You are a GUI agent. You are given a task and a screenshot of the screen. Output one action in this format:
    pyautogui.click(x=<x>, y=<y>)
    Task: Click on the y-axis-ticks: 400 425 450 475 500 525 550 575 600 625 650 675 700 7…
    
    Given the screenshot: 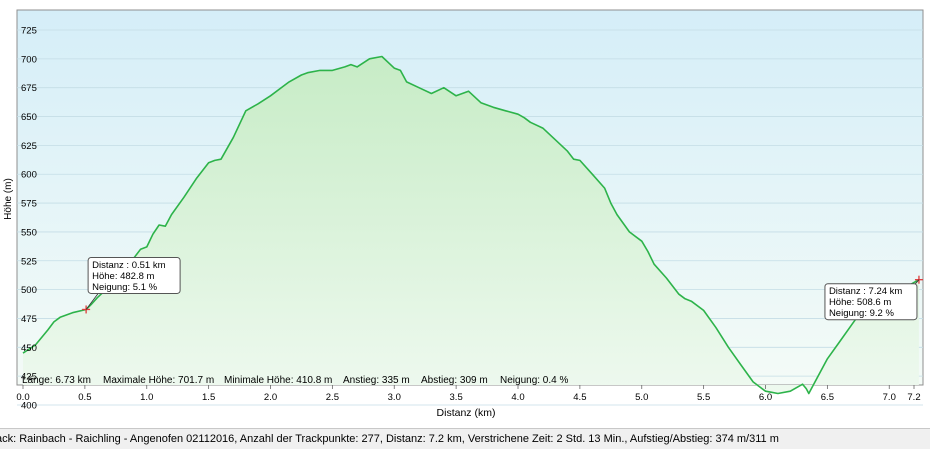 What is the action you would take?
    pyautogui.click(x=29, y=219)
    